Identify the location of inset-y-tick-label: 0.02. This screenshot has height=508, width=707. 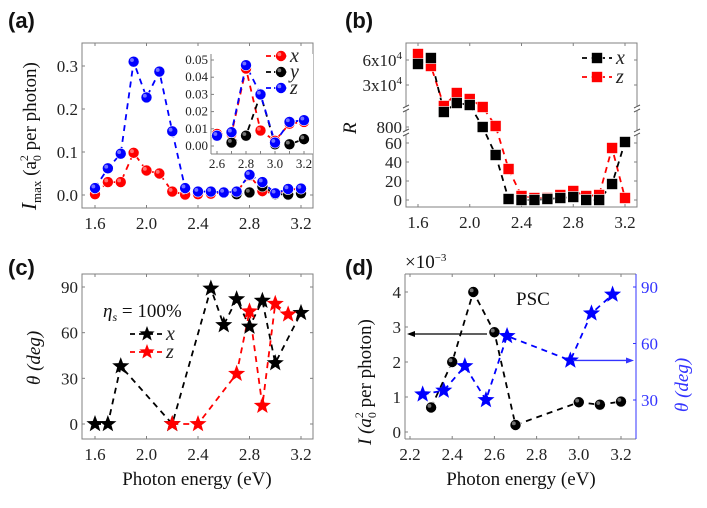
(196, 111).